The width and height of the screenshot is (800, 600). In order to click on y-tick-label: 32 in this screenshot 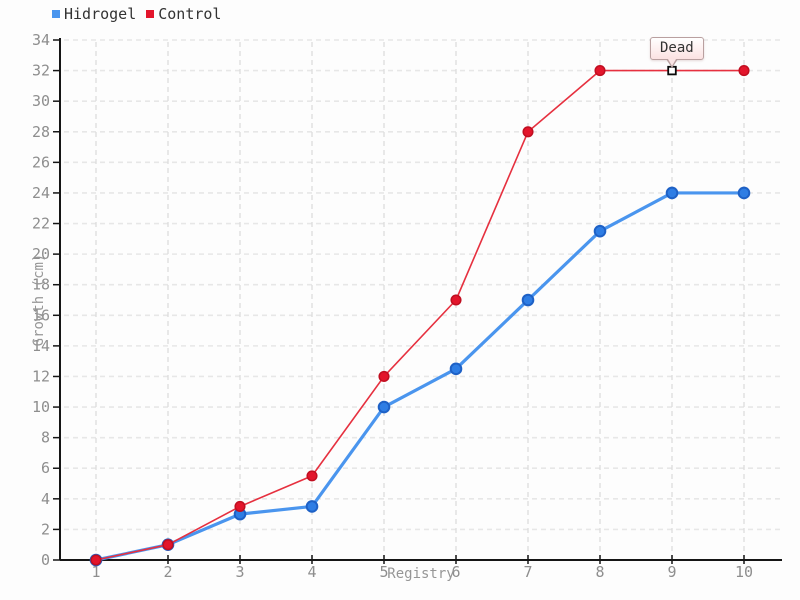, I will do `click(41, 71)`.